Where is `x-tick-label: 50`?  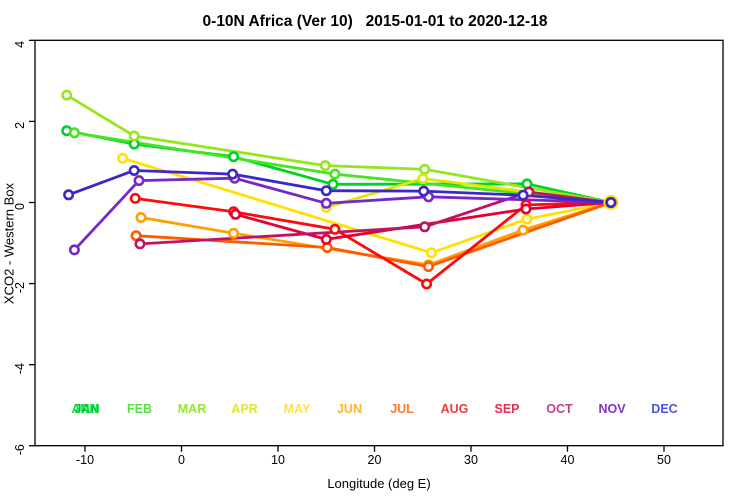 x-tick-label: 50 is located at coordinates (664, 460).